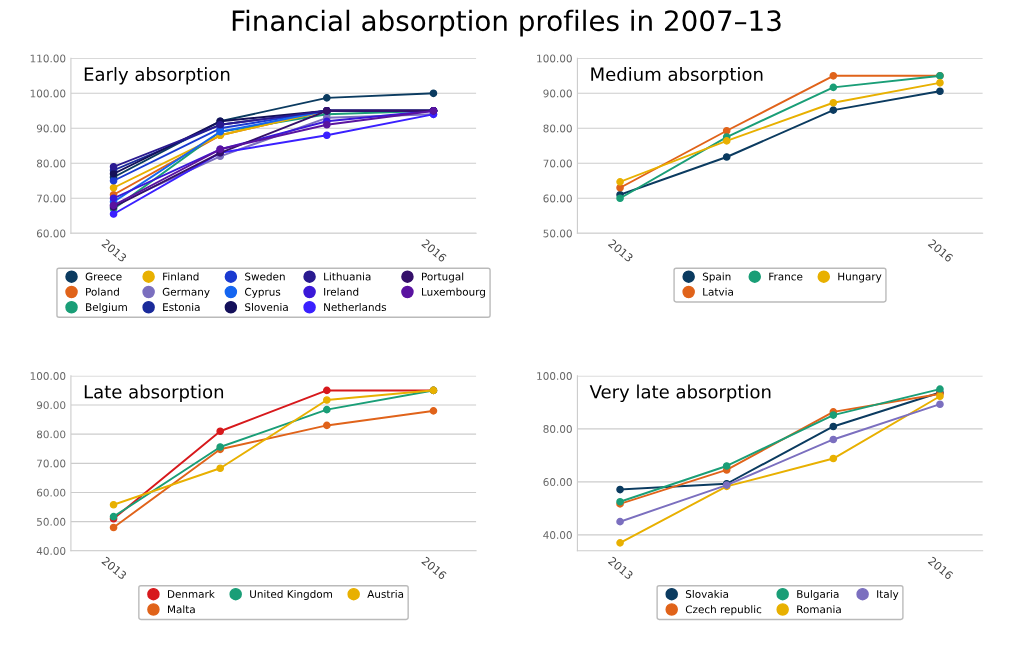 The image size is (1013, 648). I want to click on legend-label: Ireland, so click(341, 291).